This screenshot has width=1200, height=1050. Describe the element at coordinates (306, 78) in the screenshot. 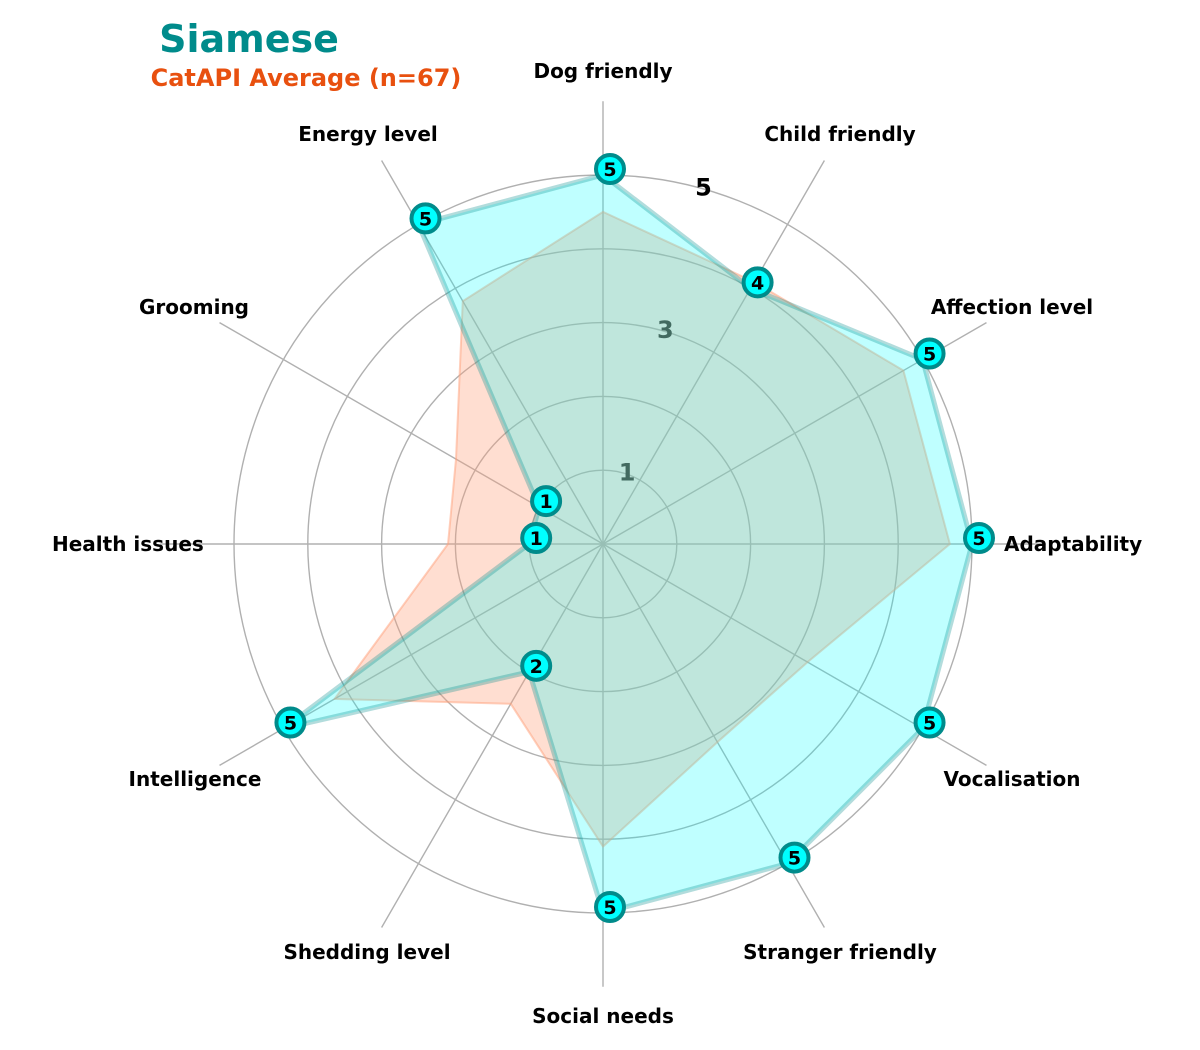

I see `chart-subtitle: CatAPI Average (n=67)` at that location.